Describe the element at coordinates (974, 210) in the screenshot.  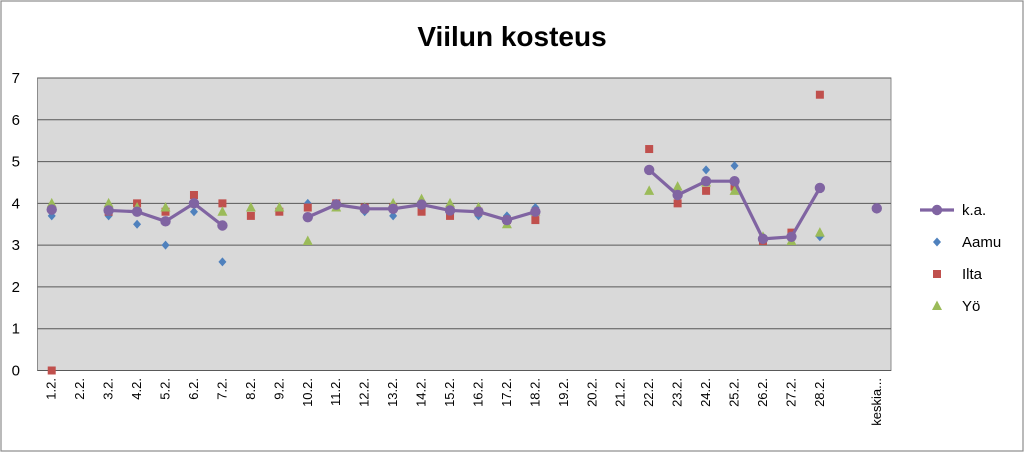
I see `legend-label: k.a.` at that location.